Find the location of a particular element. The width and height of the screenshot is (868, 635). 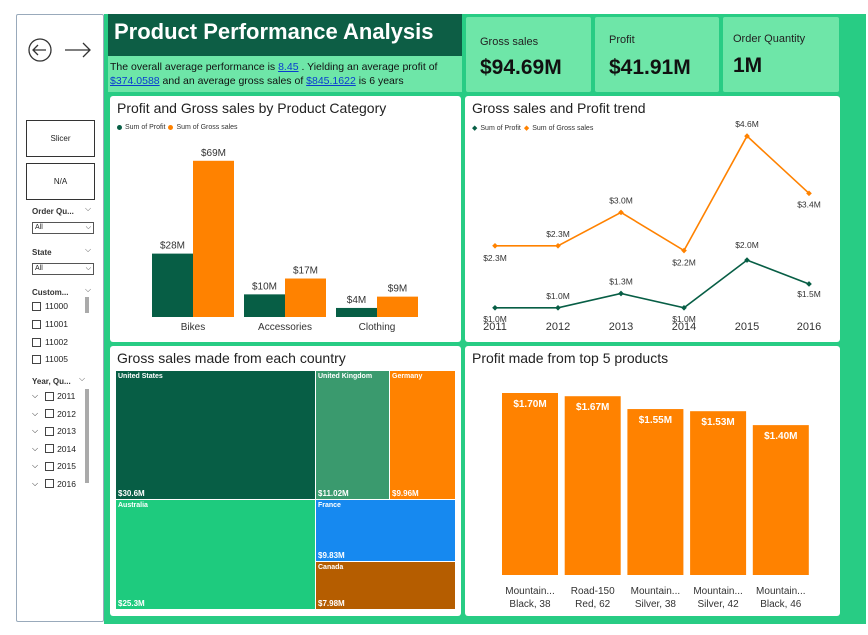

line-data-label: $3.4M is located at coordinates (809, 204).